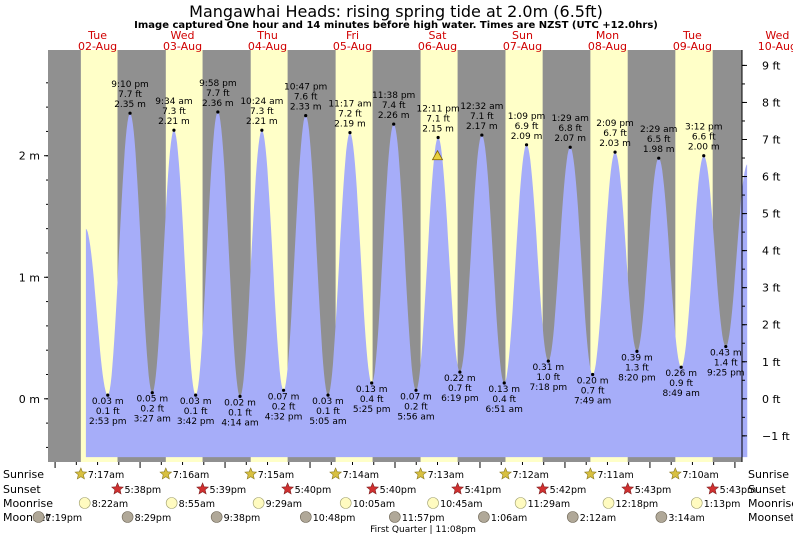 The image size is (793, 538). What do you see at coordinates (659, 140) in the screenshot?
I see `high-tide-label: 6.5 ft` at bounding box center [659, 140].